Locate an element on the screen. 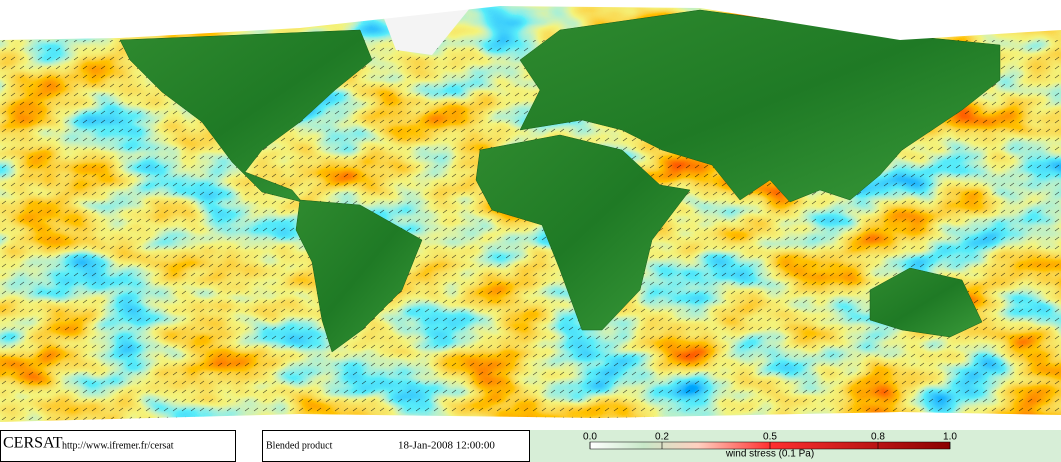 Image resolution: width=1061 pixels, height=462 pixels. south-america is located at coordinates (359, 276).